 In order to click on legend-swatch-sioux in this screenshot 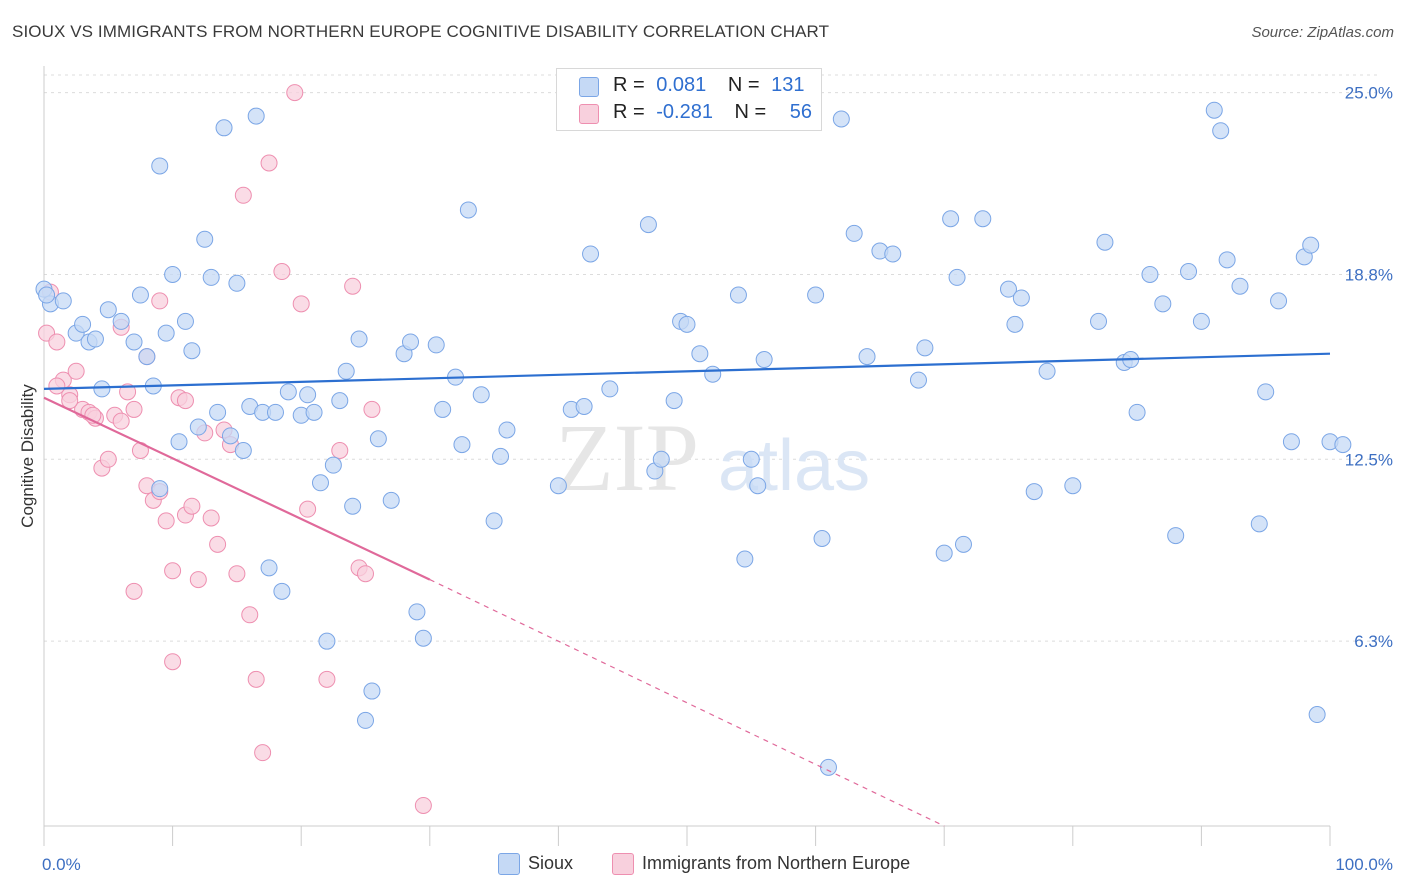, I will do `click(589, 87)`.